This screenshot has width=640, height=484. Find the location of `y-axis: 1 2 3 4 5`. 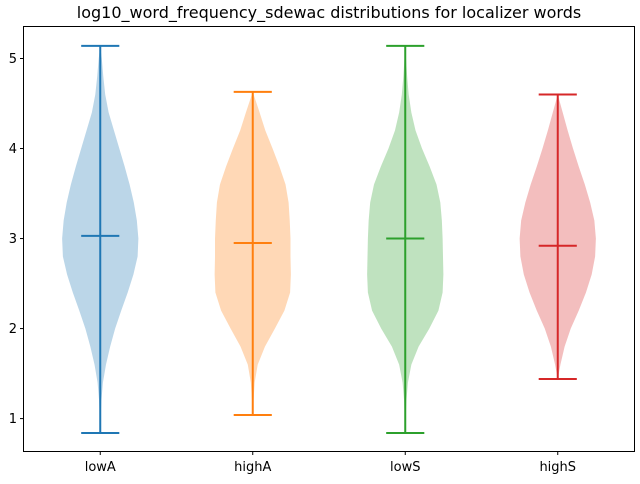

y-axis: 1 2 3 4 5 is located at coordinates (16, 239).